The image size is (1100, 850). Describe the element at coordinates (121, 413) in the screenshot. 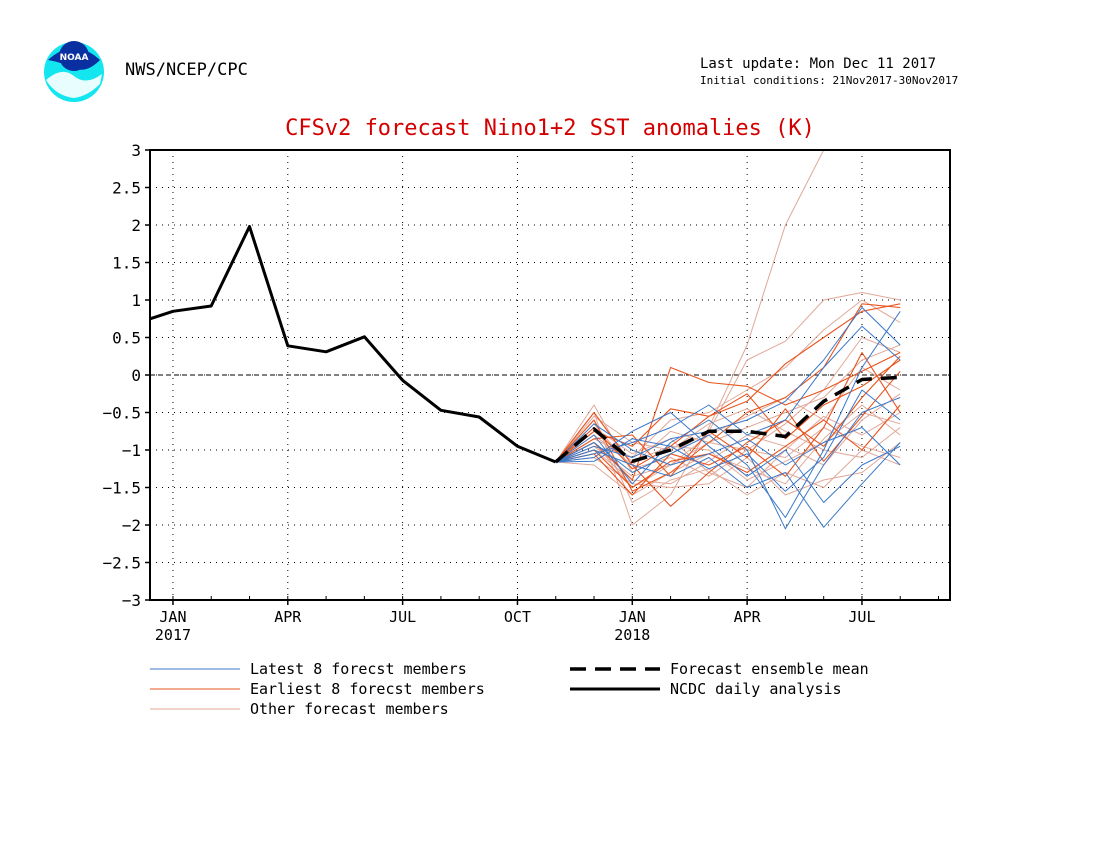

I see `y-tick-label: −0.5` at that location.